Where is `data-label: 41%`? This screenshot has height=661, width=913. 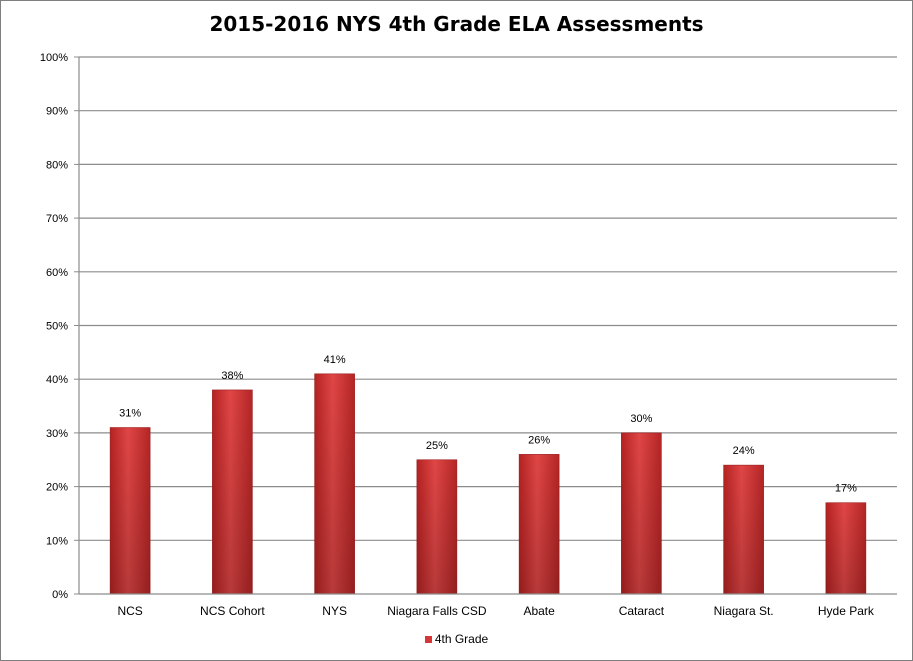 data-label: 41% is located at coordinates (335, 360).